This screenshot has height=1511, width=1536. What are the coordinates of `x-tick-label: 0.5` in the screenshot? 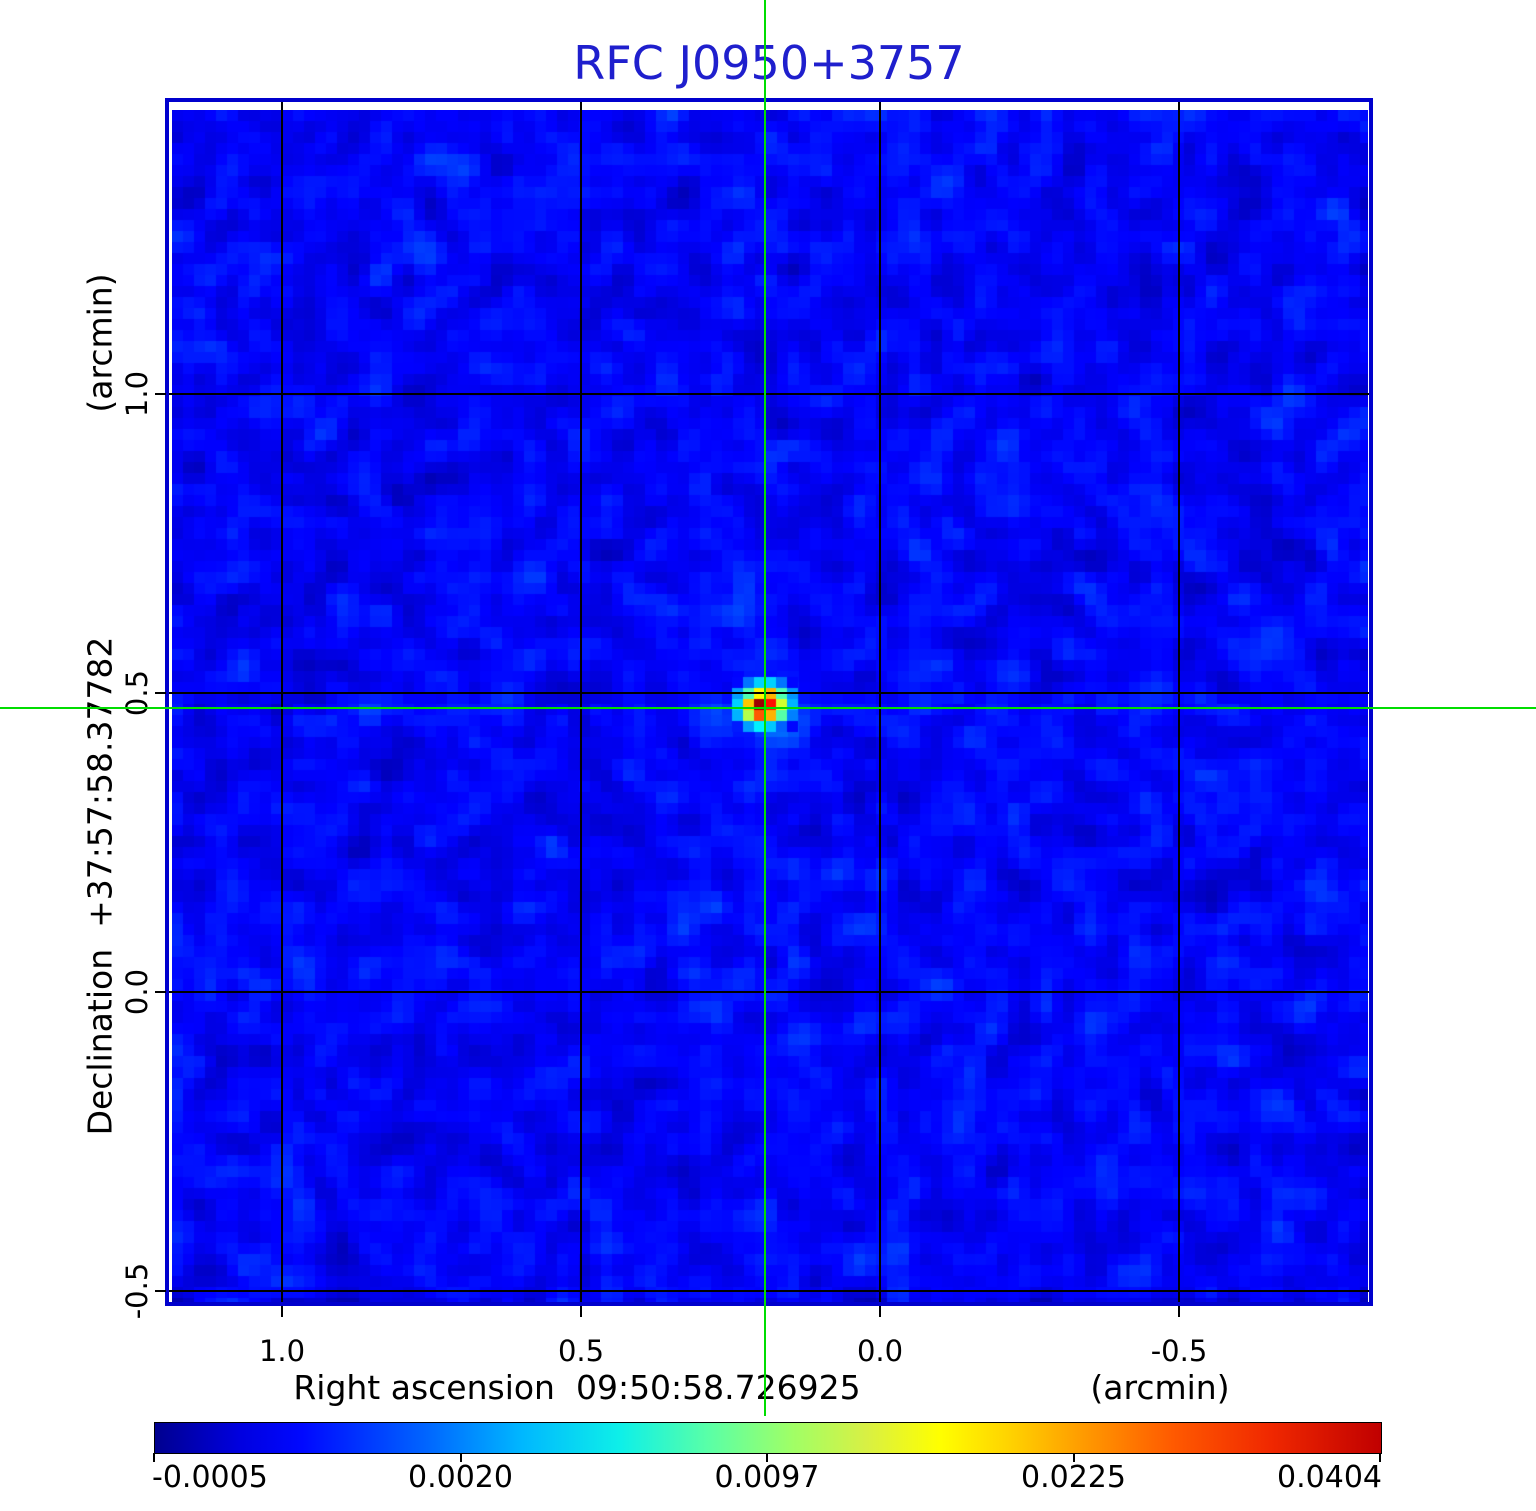 It's located at (581, 1351).